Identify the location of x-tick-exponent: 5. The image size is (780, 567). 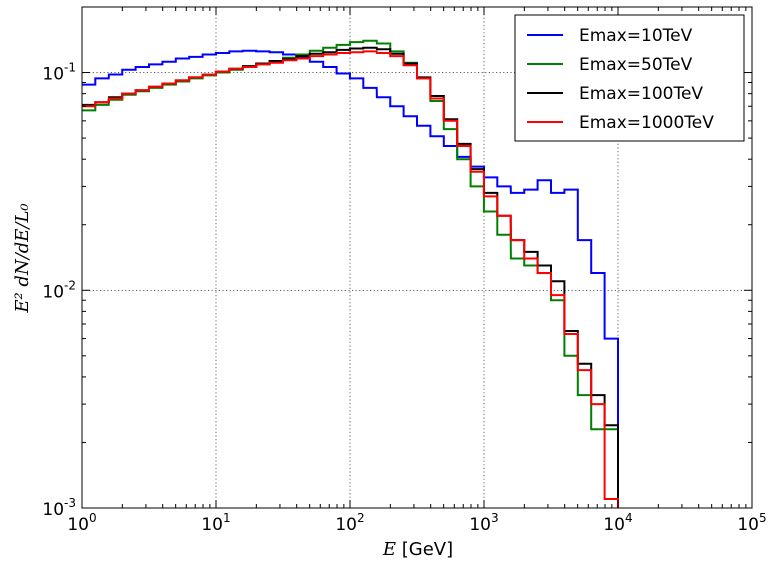
(763, 518).